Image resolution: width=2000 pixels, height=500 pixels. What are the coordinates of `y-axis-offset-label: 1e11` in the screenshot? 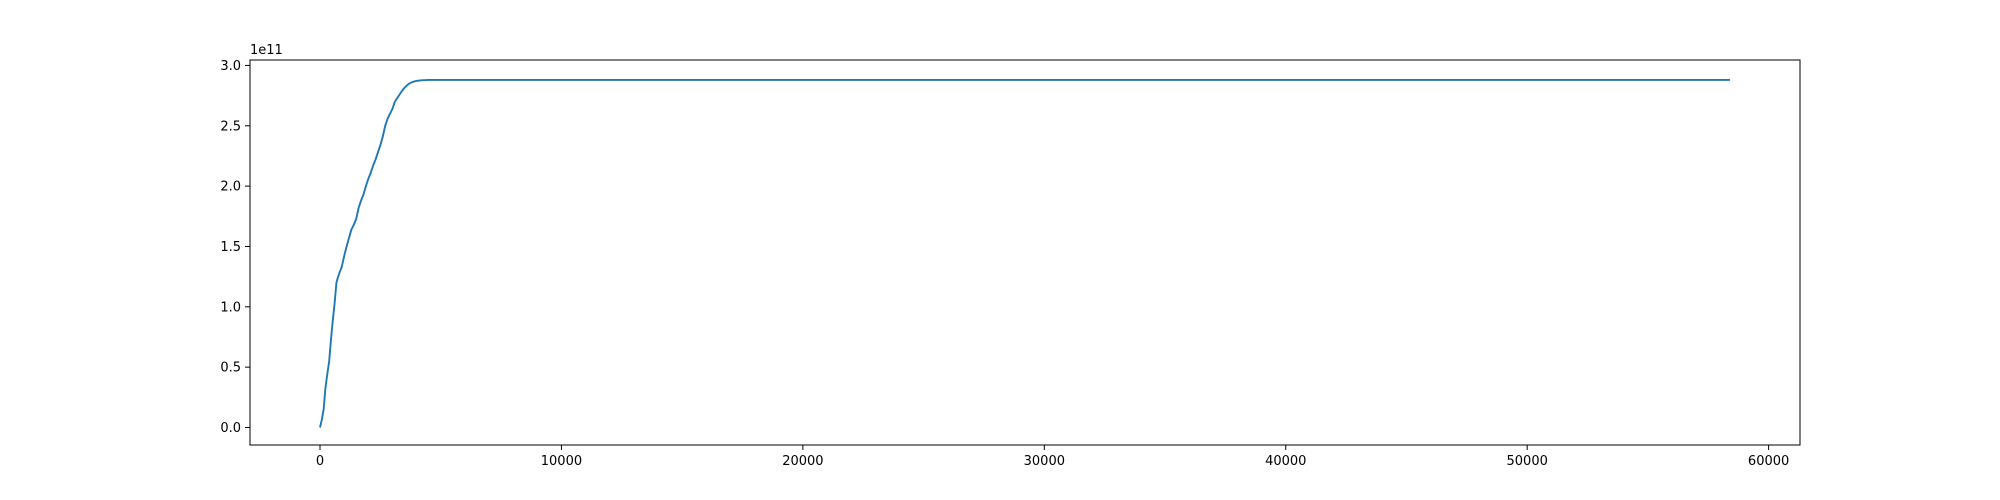 It's located at (266, 50).